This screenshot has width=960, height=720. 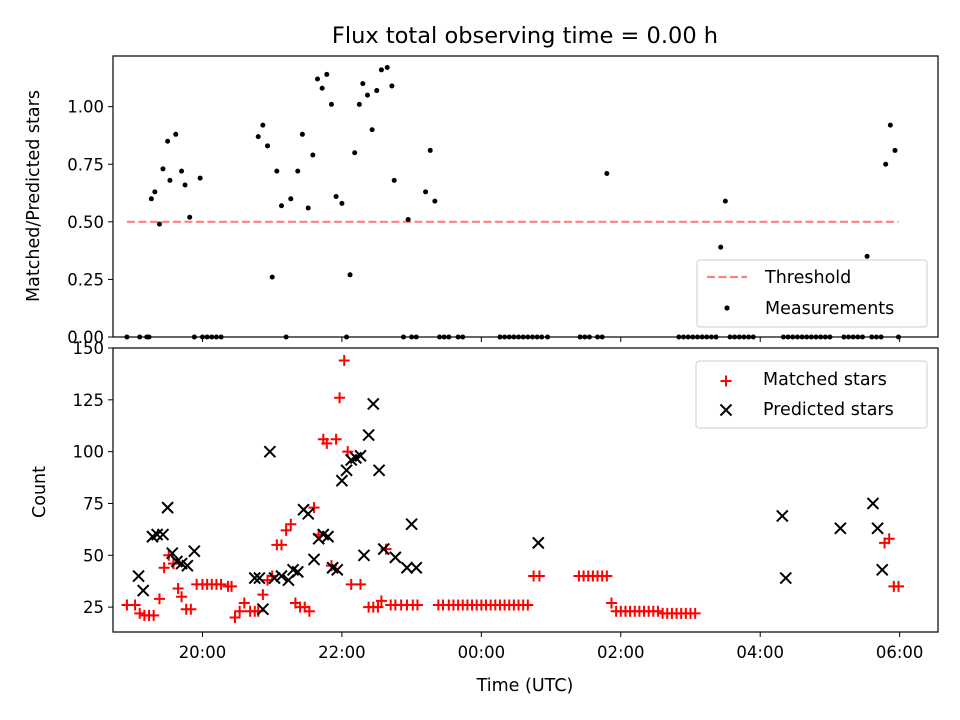 I want to click on bottom-y-tick-label: 25, so click(x=93, y=607).